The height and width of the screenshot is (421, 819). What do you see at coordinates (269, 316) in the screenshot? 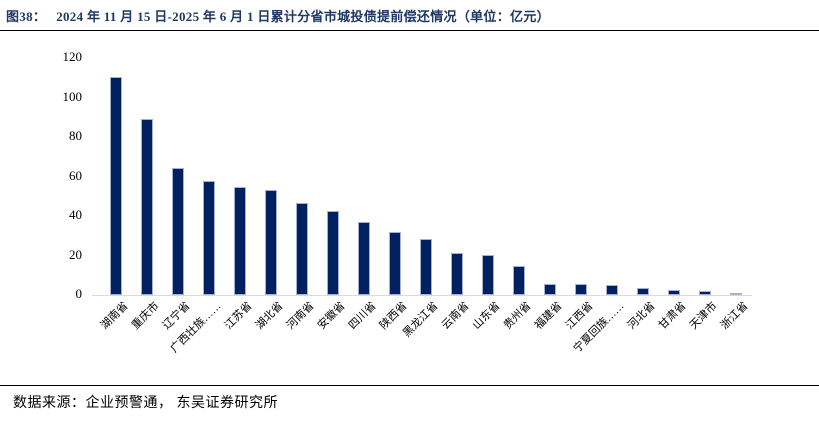
I see `x-axis-tick-label: 湖北省` at bounding box center [269, 316].